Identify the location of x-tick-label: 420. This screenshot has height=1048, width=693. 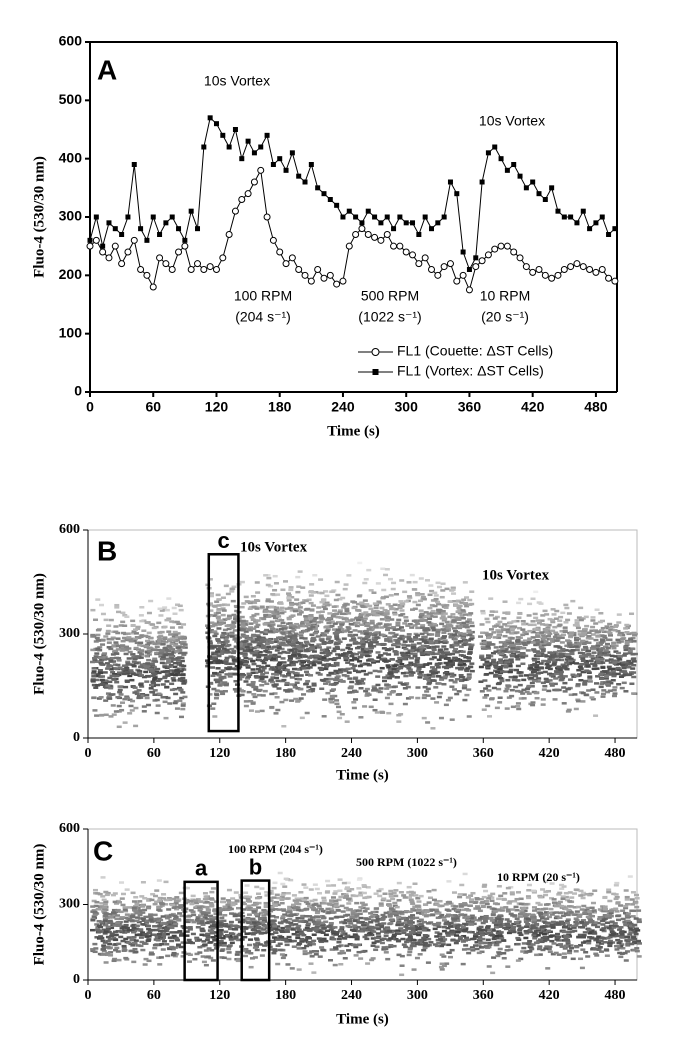
(533, 407).